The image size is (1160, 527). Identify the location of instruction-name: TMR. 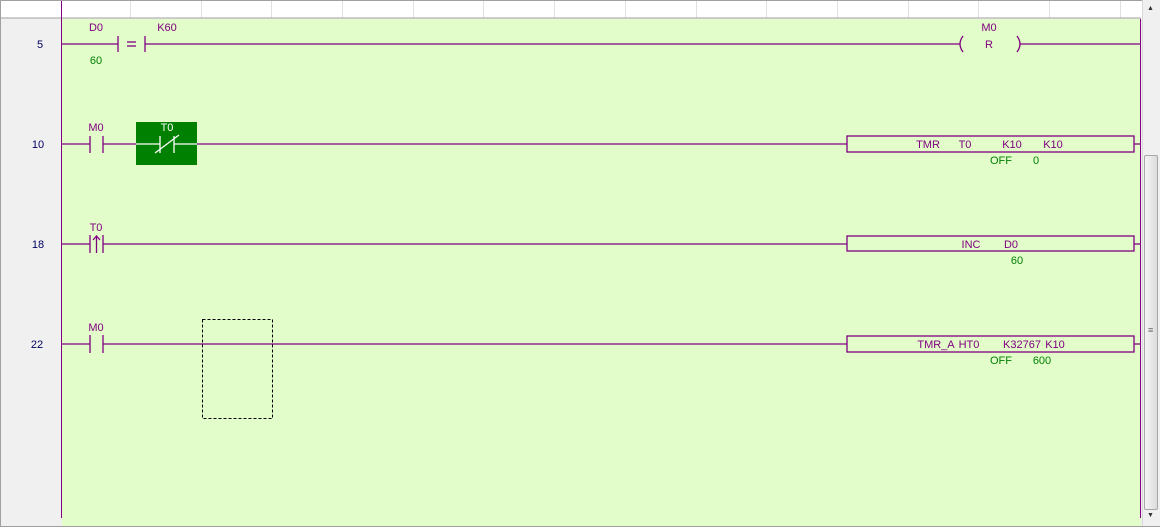
(928, 145).